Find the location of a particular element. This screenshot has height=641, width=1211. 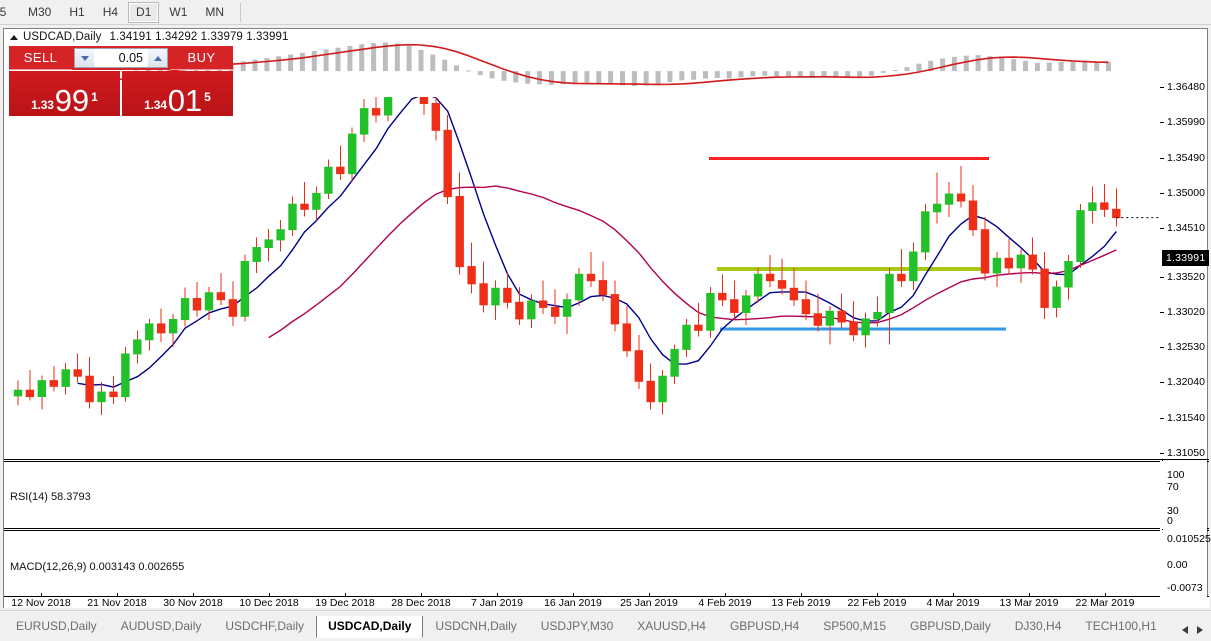

macd-scale-label: 0.010525 is located at coordinates (1189, 539).